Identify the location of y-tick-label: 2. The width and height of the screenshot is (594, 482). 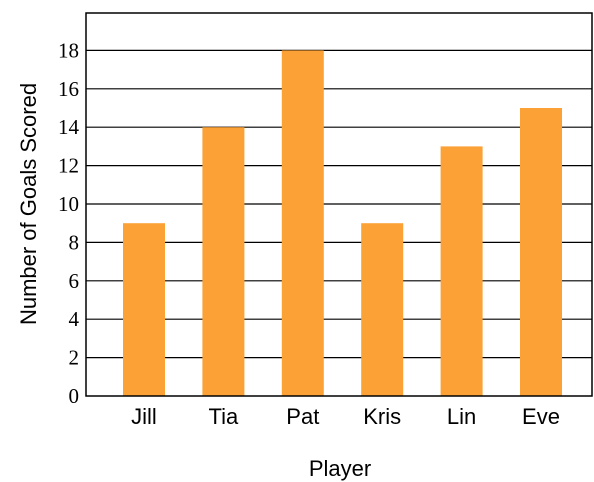
(74, 358).